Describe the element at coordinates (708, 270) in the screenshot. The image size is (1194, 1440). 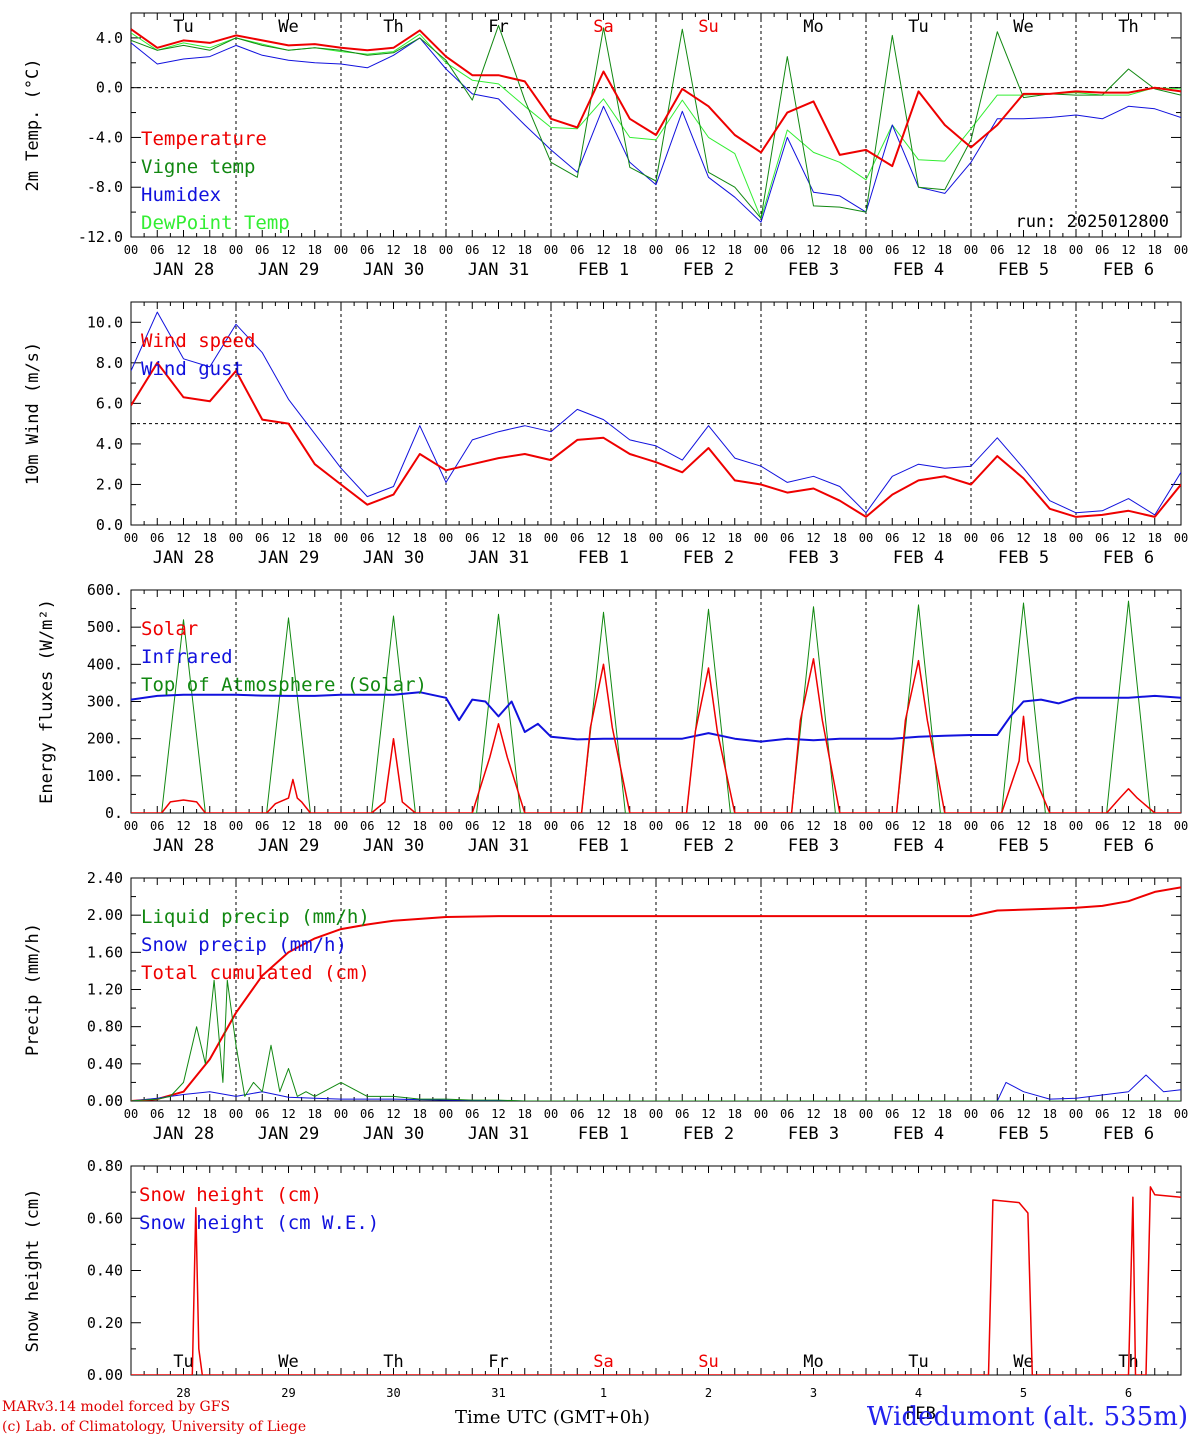
I see `date-label: FEB 2` at that location.